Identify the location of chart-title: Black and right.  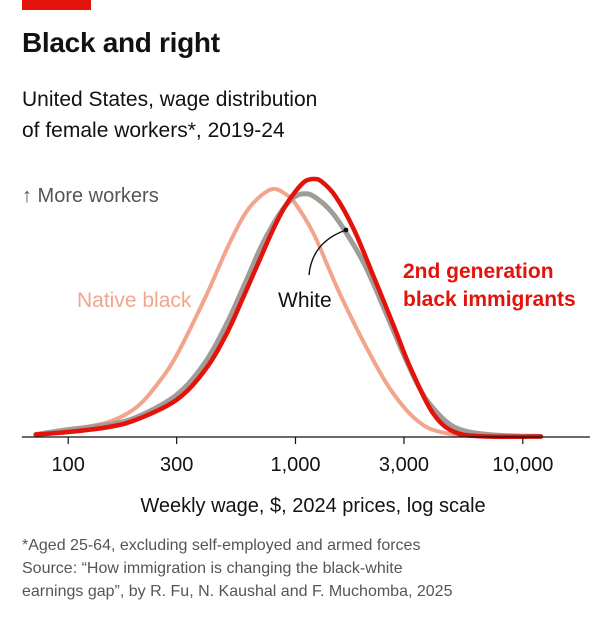
(121, 42).